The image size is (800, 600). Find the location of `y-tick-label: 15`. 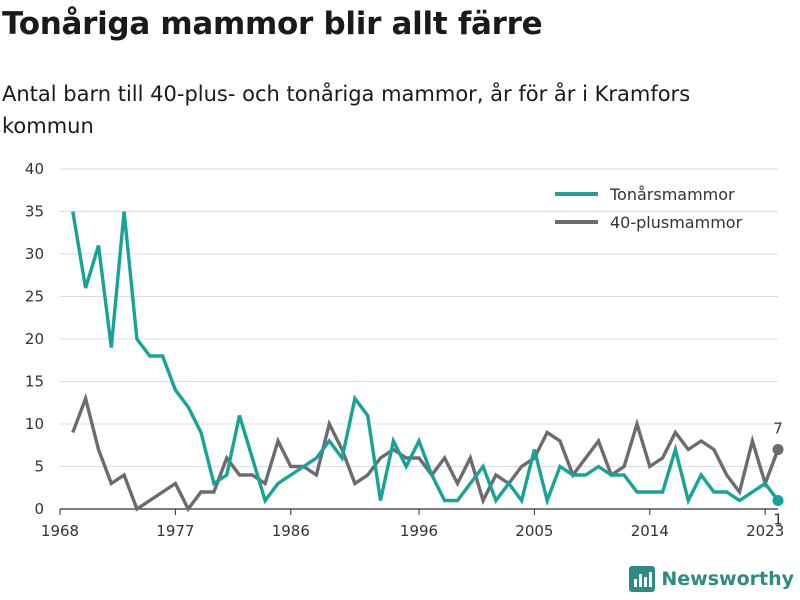

y-tick-label: 15 is located at coordinates (34, 382).